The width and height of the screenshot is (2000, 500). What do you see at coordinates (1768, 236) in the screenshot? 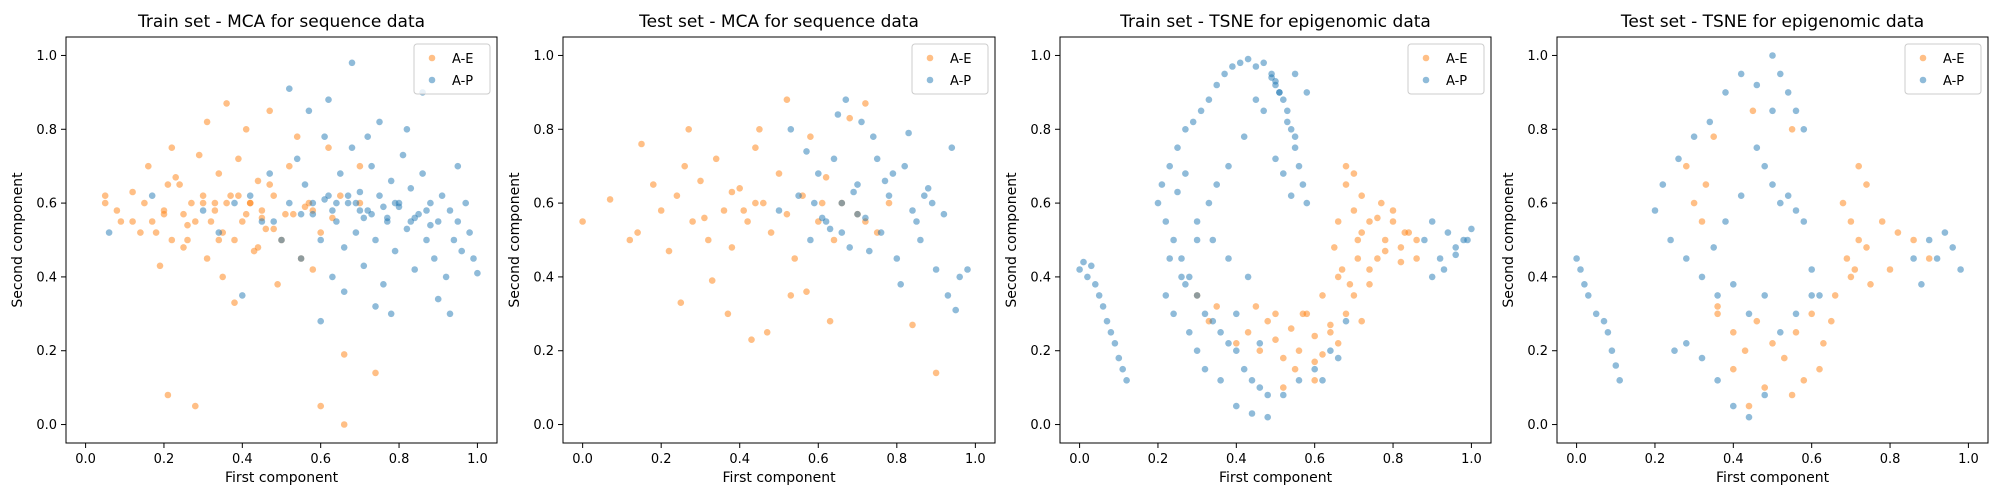
I see `points-layer` at bounding box center [1768, 236].